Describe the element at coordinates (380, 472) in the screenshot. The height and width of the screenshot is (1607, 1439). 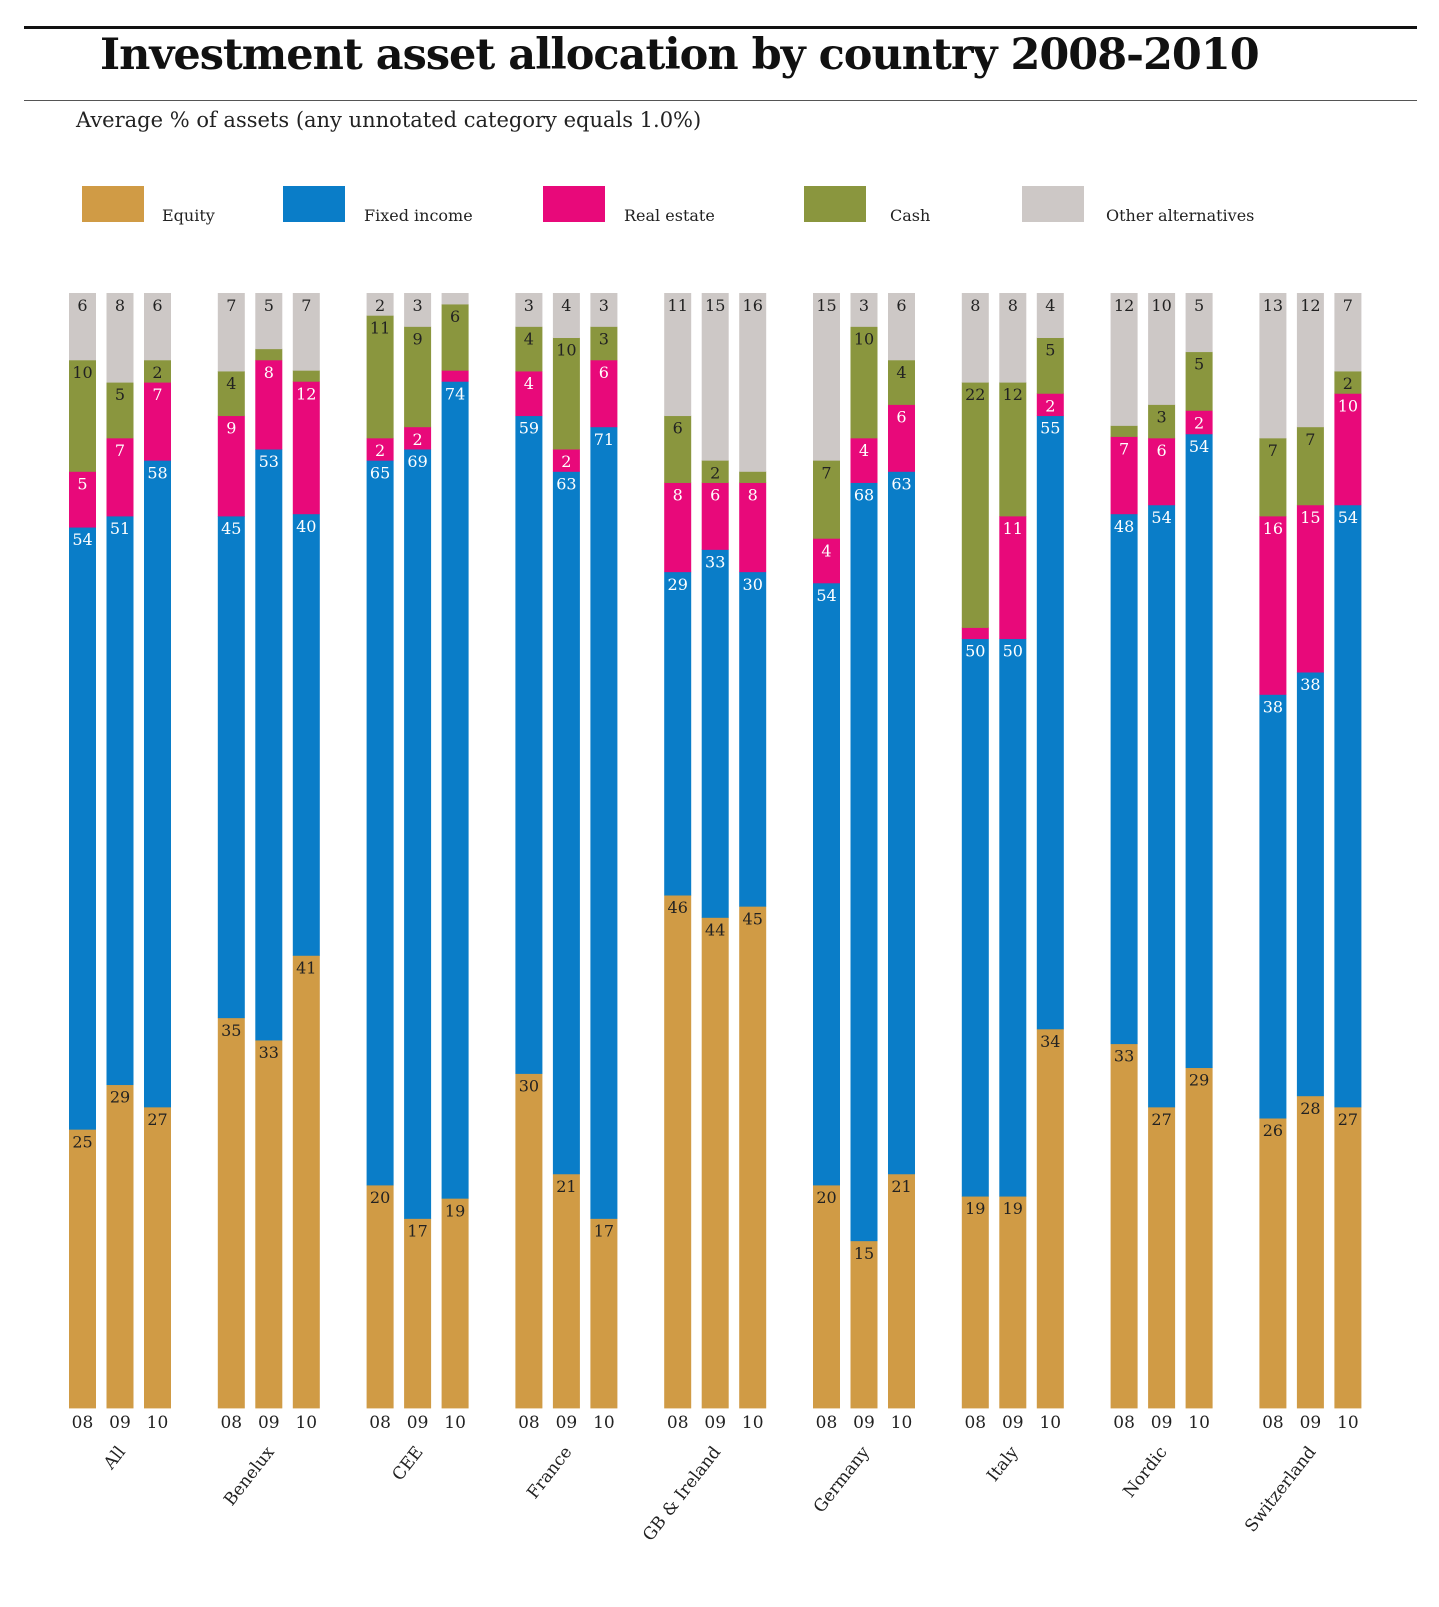
I see `data-label-cee-08-fixed-income: 65` at that location.